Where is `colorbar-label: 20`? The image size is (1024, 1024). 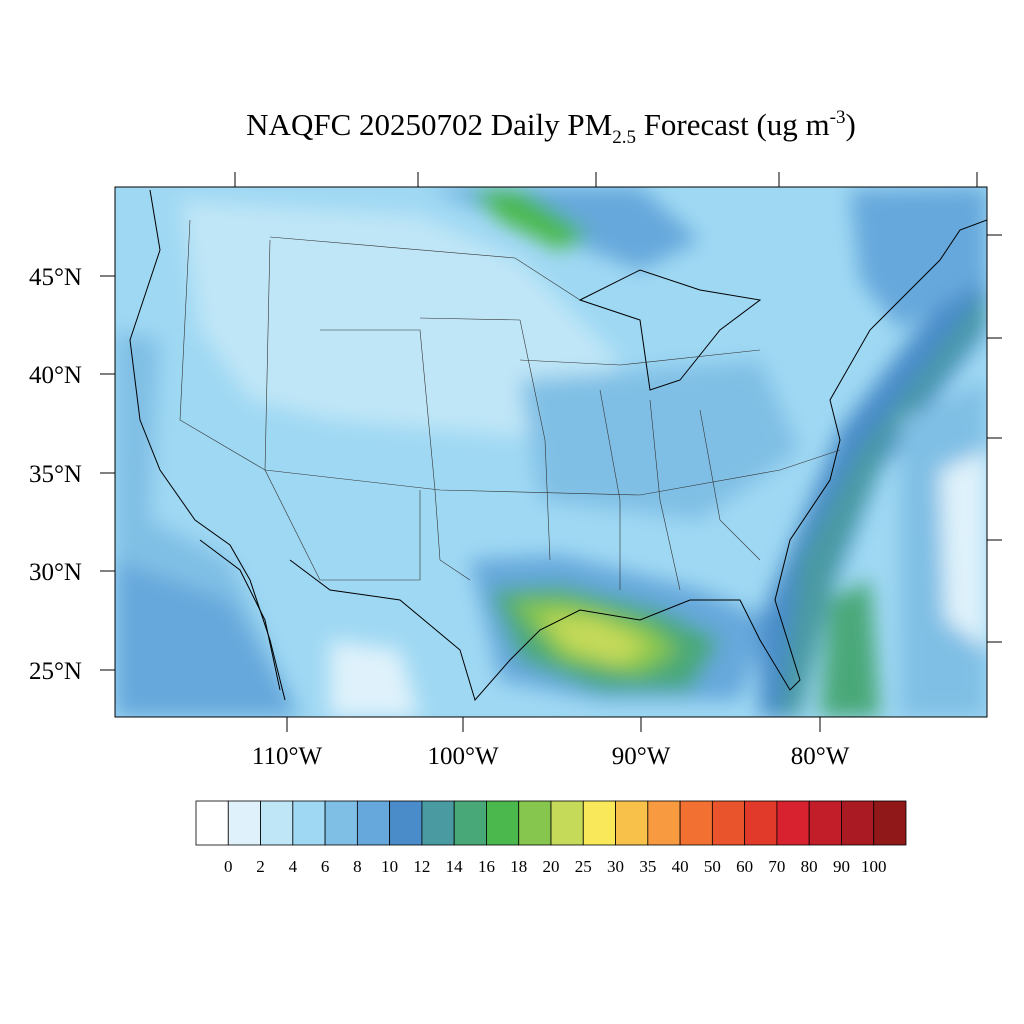 colorbar-label: 20 is located at coordinates (551, 866).